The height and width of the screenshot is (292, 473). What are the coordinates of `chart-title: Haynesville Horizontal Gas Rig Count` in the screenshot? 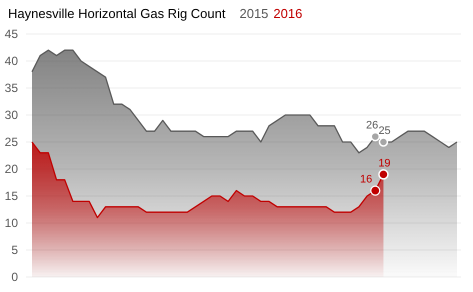 It's located at (117, 13).